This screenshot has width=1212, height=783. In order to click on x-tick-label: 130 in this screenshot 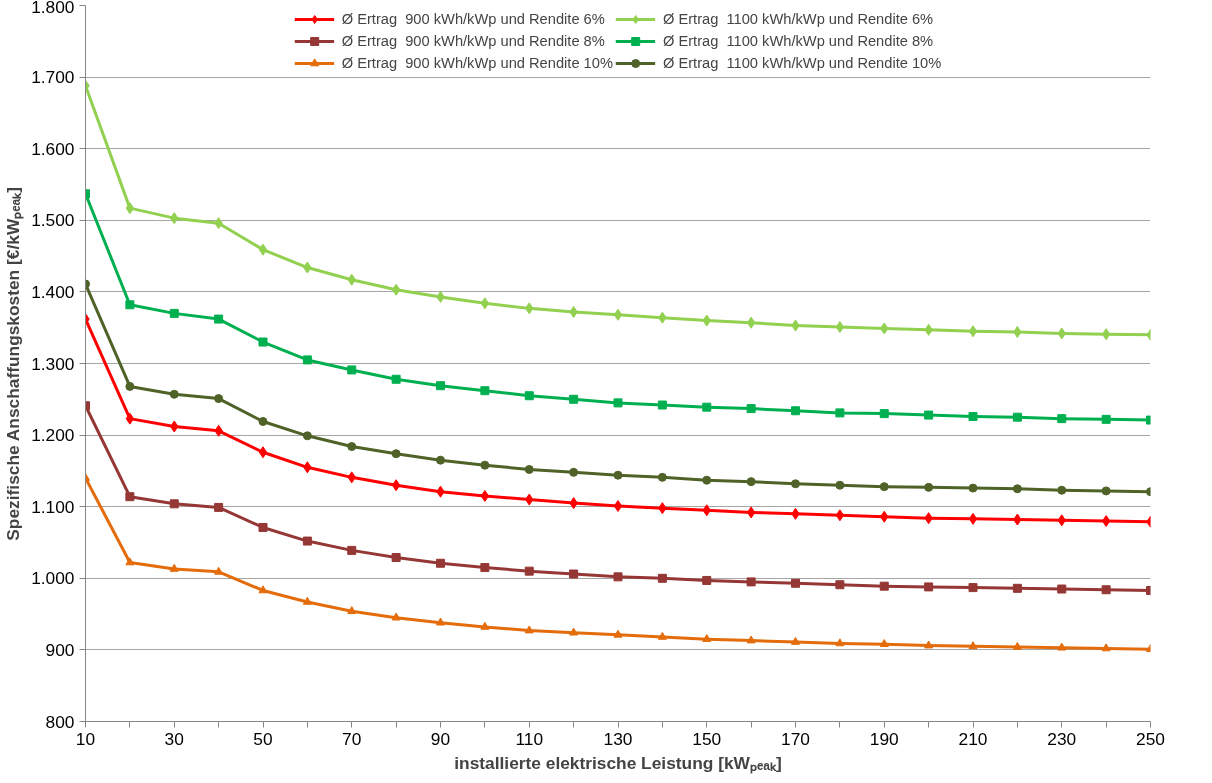, I will do `click(618, 738)`.